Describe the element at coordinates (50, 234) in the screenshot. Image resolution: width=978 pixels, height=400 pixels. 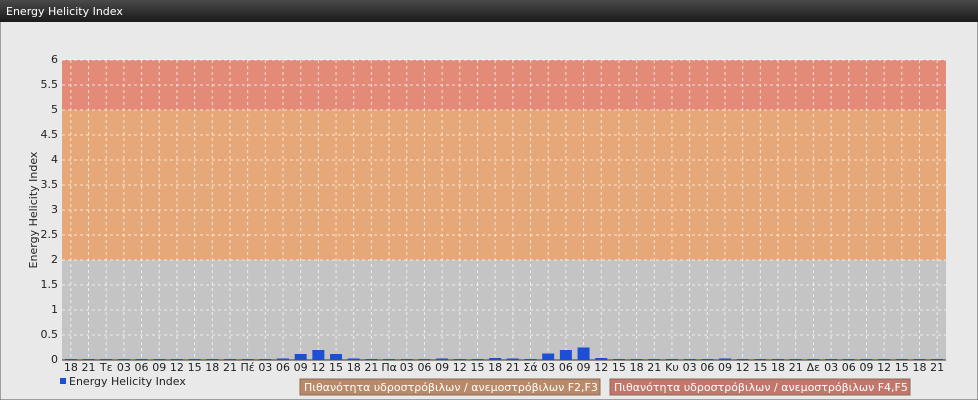
I see `y-tick-label: 2.5` at that location.